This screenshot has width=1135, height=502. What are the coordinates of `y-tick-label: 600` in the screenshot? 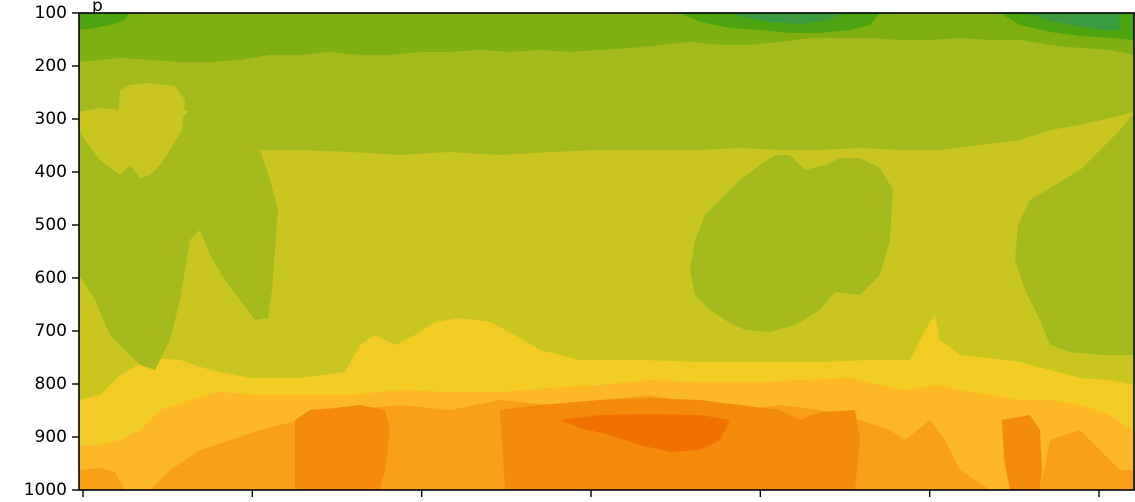 It's located at (51, 278).